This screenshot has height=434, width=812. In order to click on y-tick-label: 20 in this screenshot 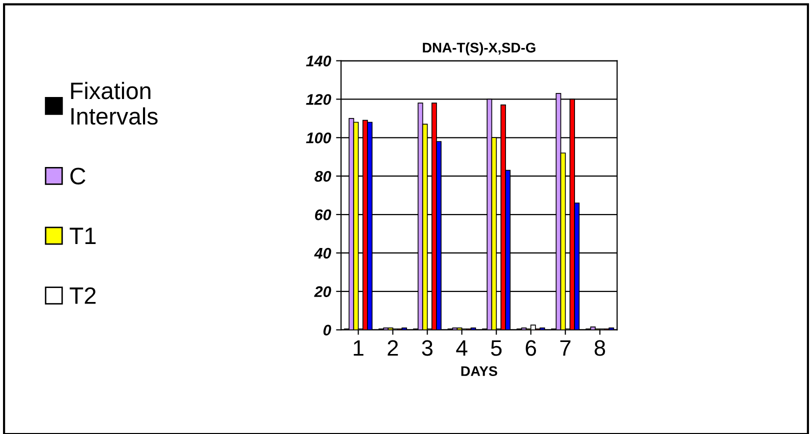, I will do `click(323, 292)`.